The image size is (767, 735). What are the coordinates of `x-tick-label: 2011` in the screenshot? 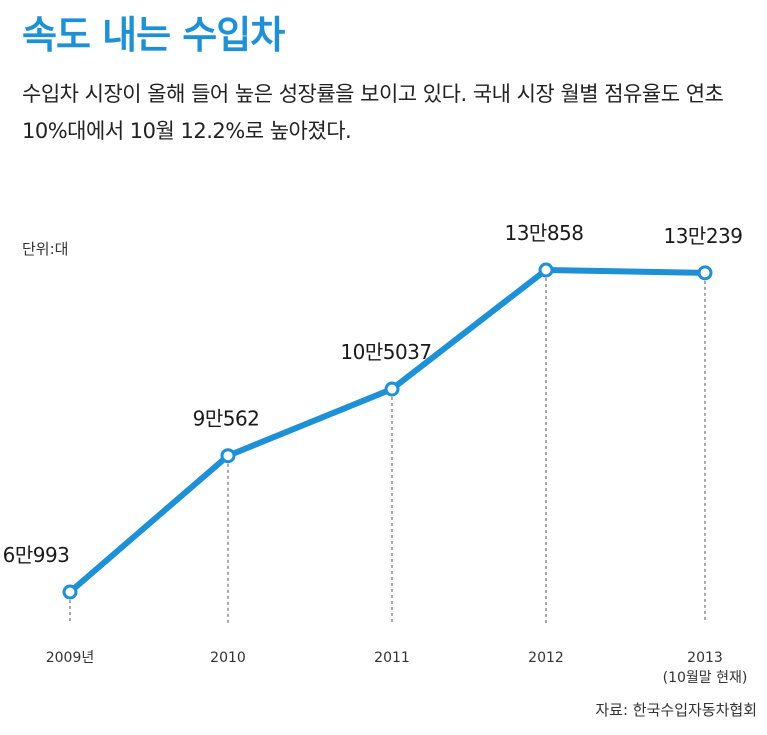 It's located at (392, 658).